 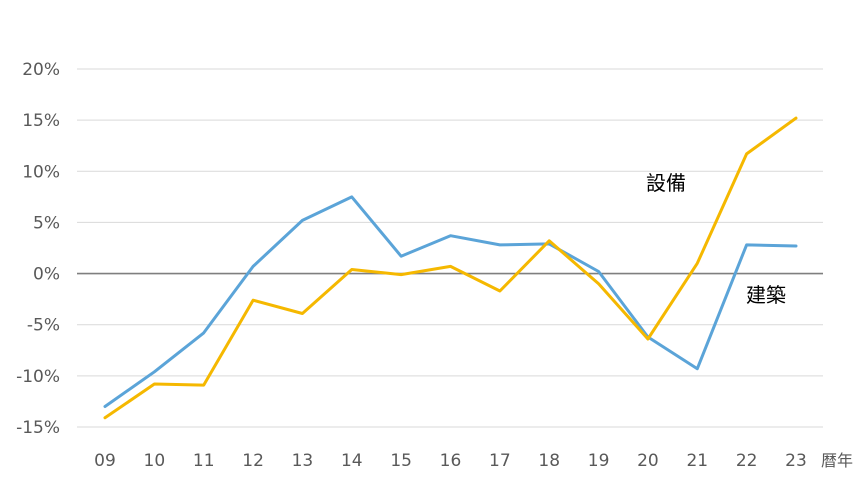 I want to click on x-tick-label: 14, so click(x=352, y=461).